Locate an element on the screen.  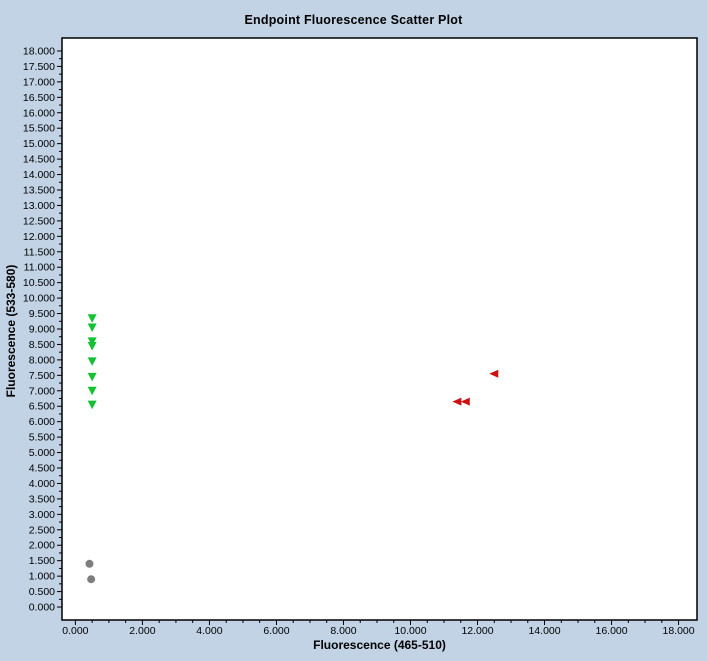
chart-title: Endpoint Fluorescence Scatter Plot is located at coordinates (353, 20).